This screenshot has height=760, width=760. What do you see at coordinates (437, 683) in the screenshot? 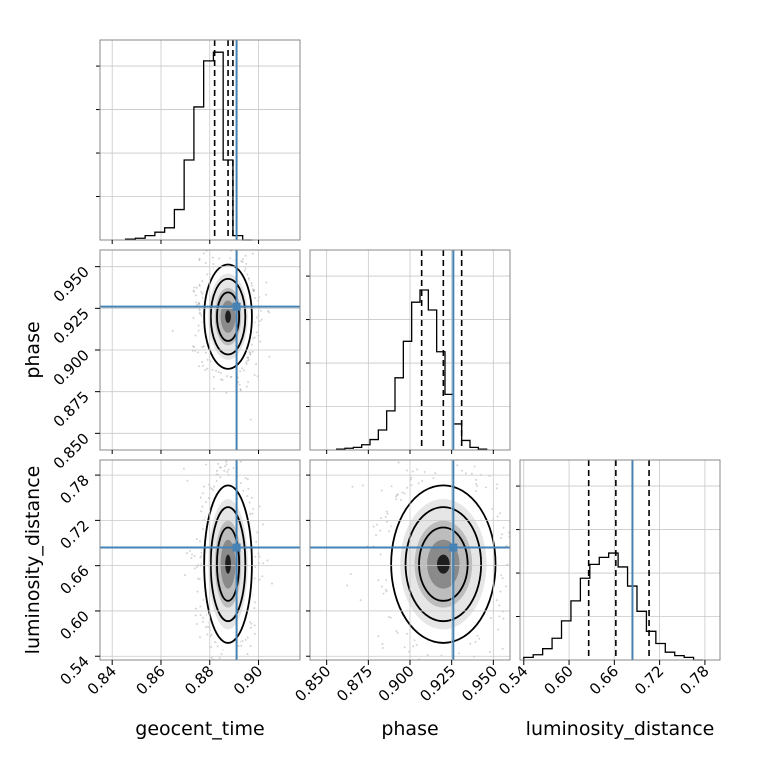
I see `xtick-label-phase: 0.925` at bounding box center [437, 683].